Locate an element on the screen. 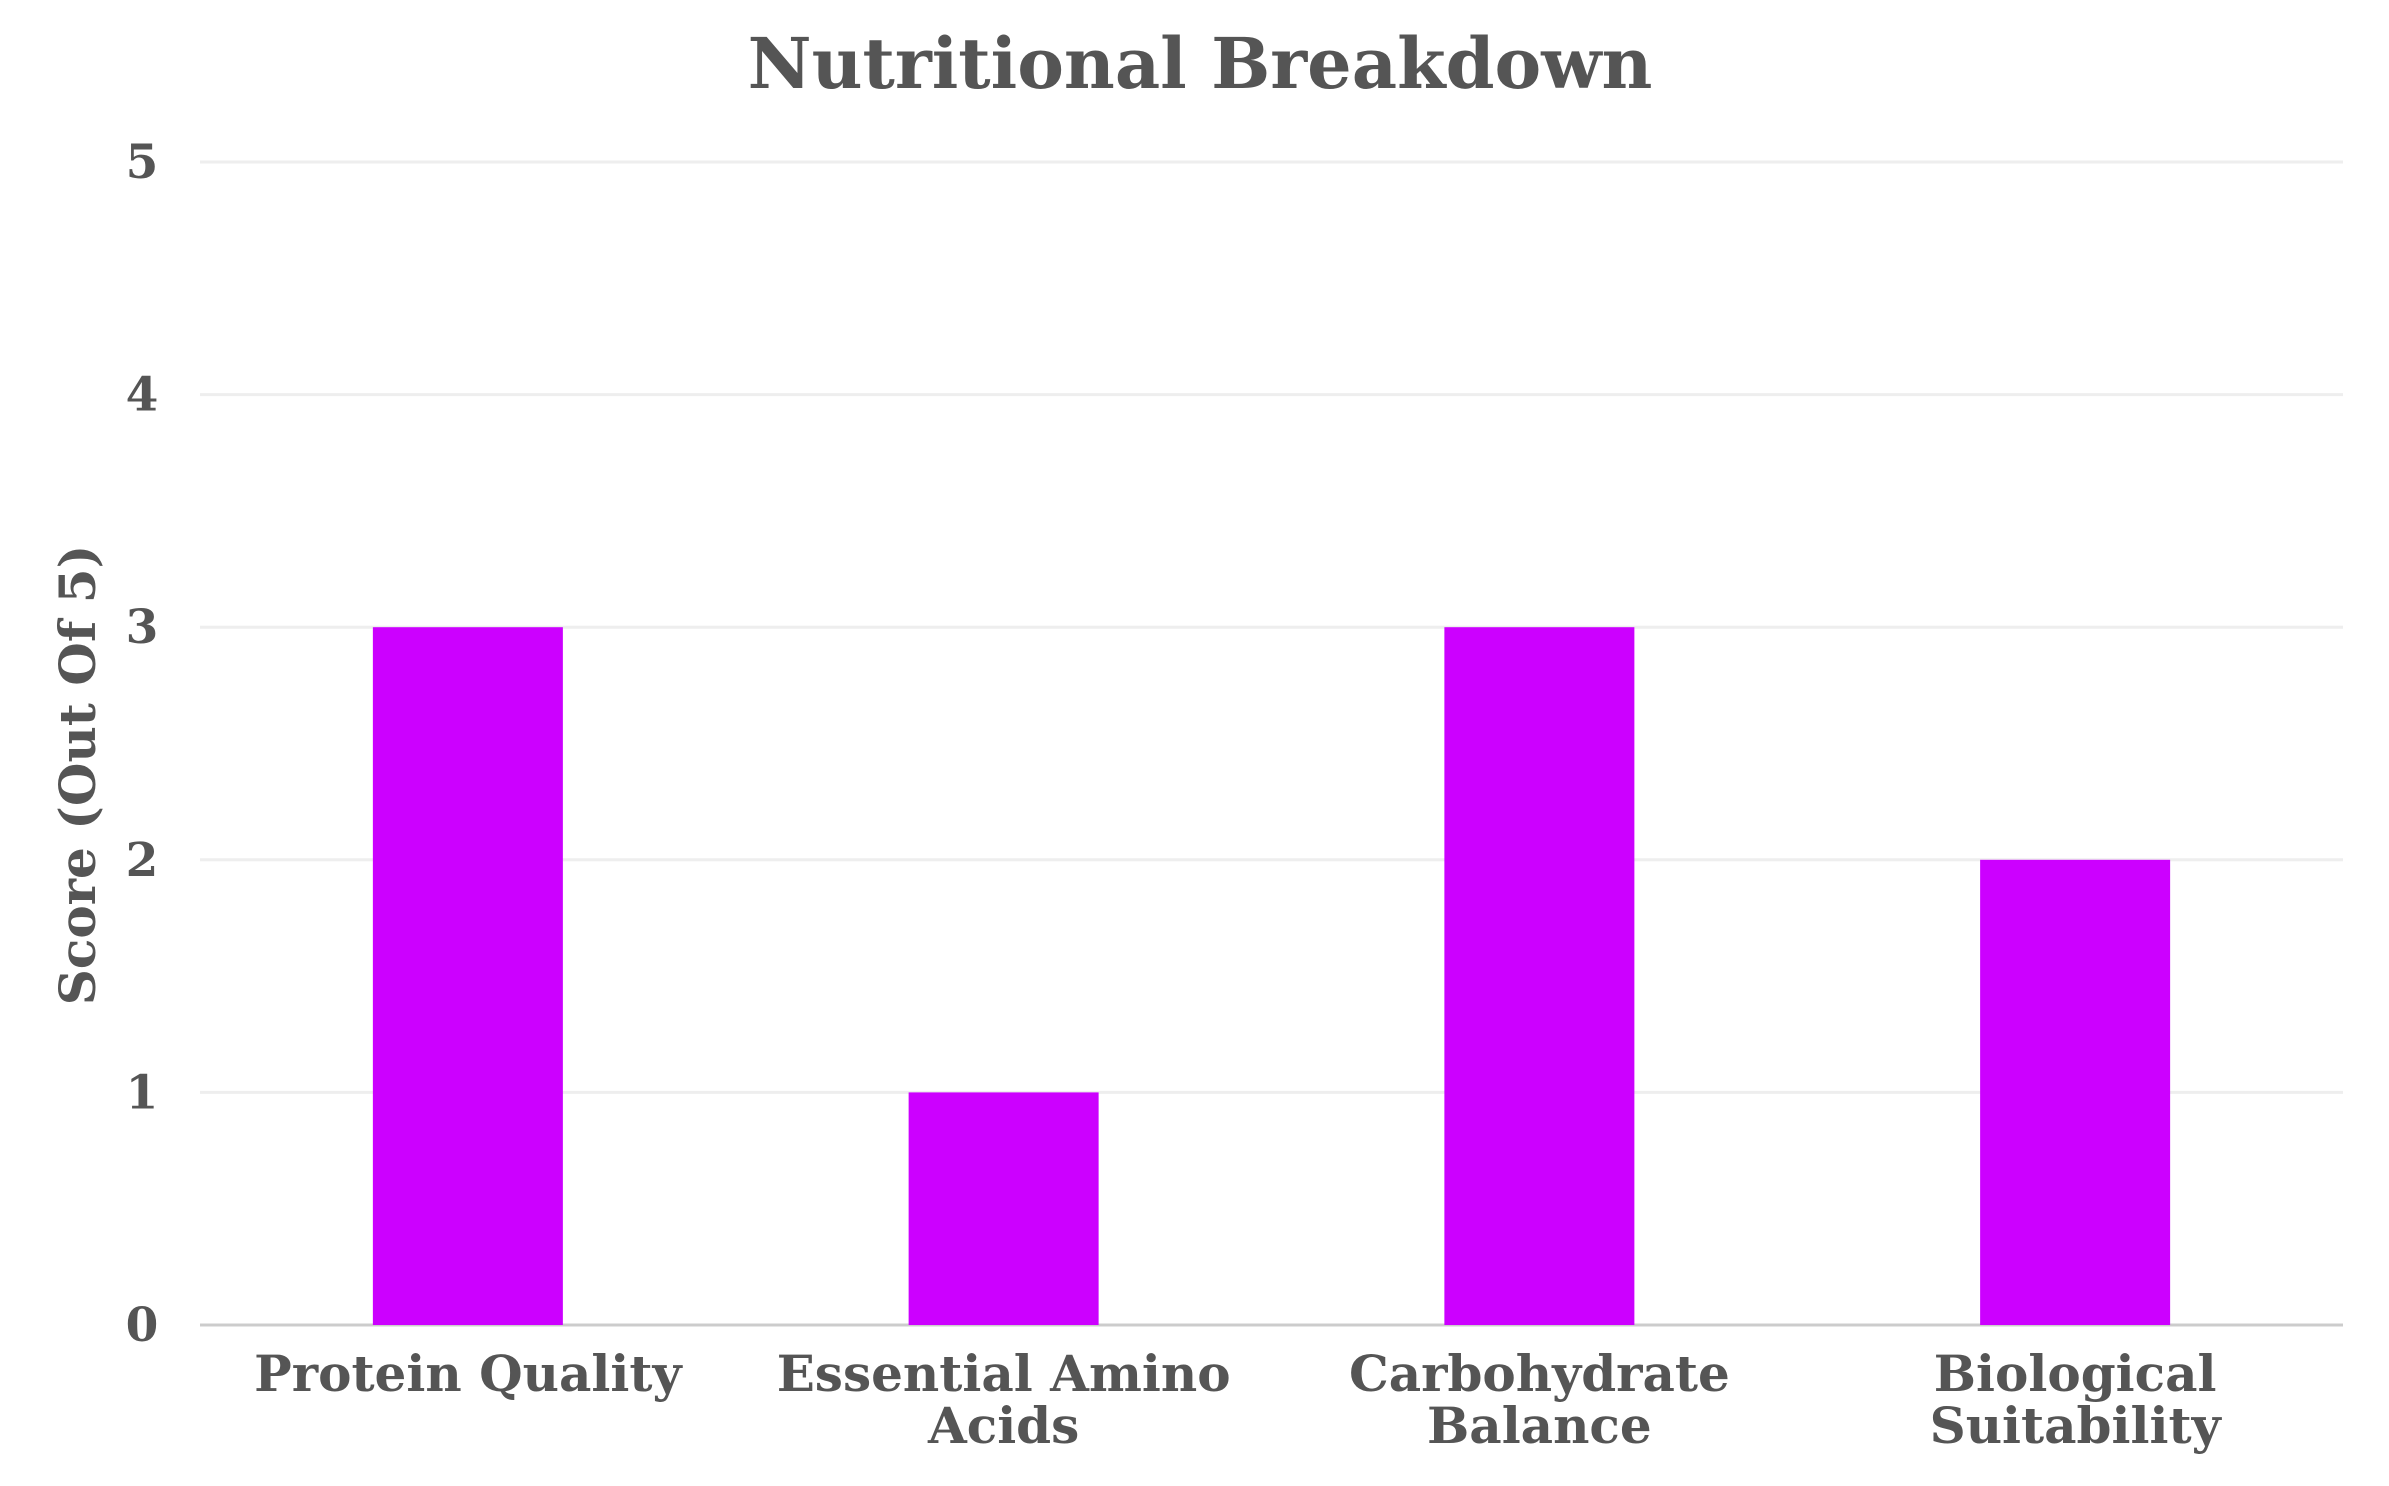 The height and width of the screenshot is (1486, 2389). chart-title: Nutritional Breakdown is located at coordinates (1200, 63).